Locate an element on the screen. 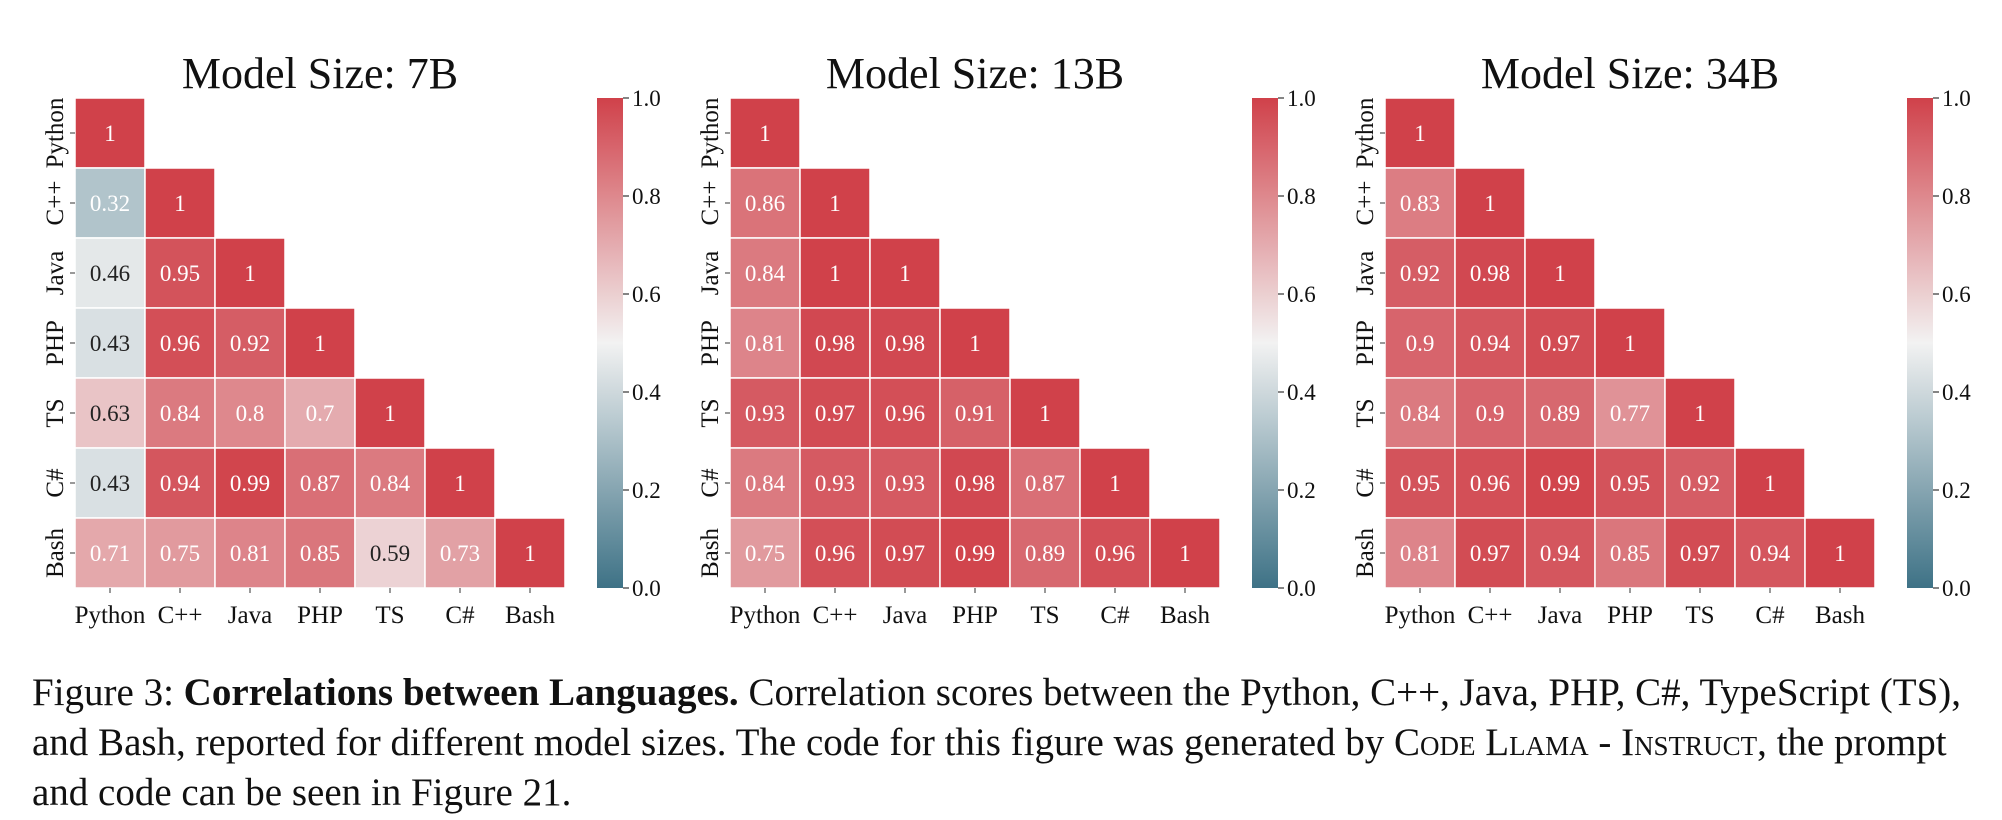 This screenshot has width=2002, height=820. cell-value-label: 0.91 is located at coordinates (975, 413).